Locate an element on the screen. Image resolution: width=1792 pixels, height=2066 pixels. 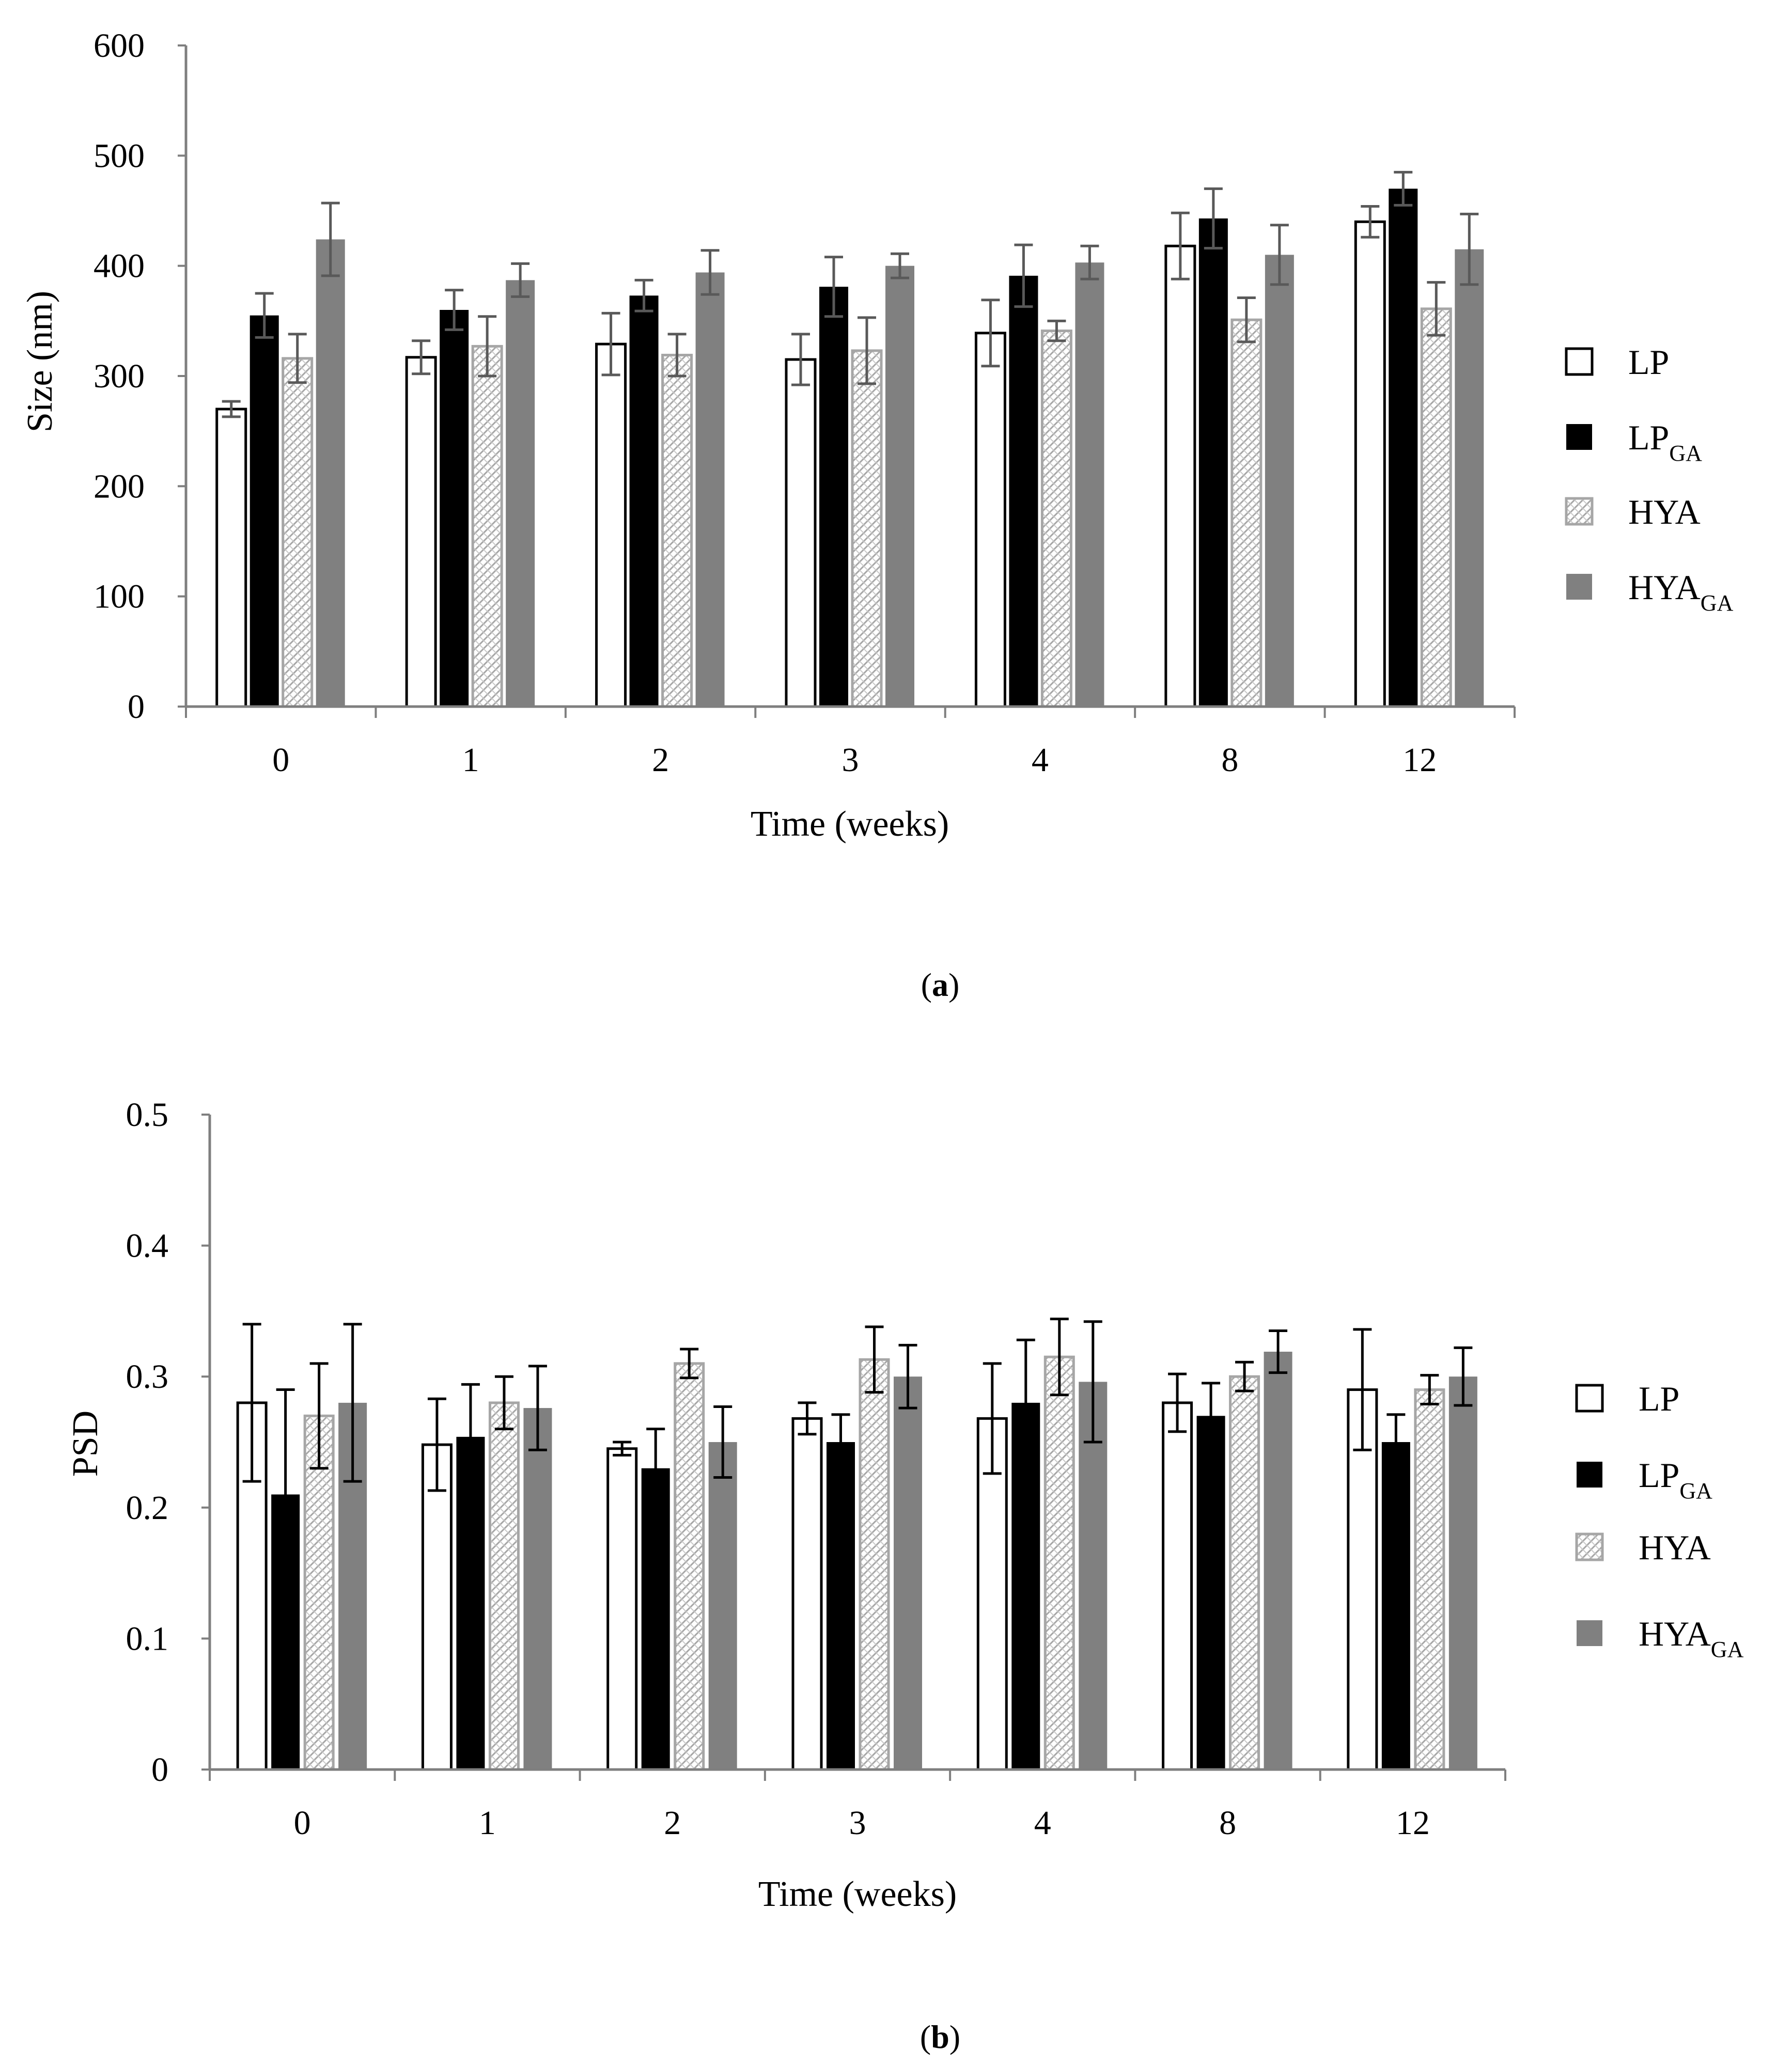
panel-label-letter: b is located at coordinates (940, 2036).